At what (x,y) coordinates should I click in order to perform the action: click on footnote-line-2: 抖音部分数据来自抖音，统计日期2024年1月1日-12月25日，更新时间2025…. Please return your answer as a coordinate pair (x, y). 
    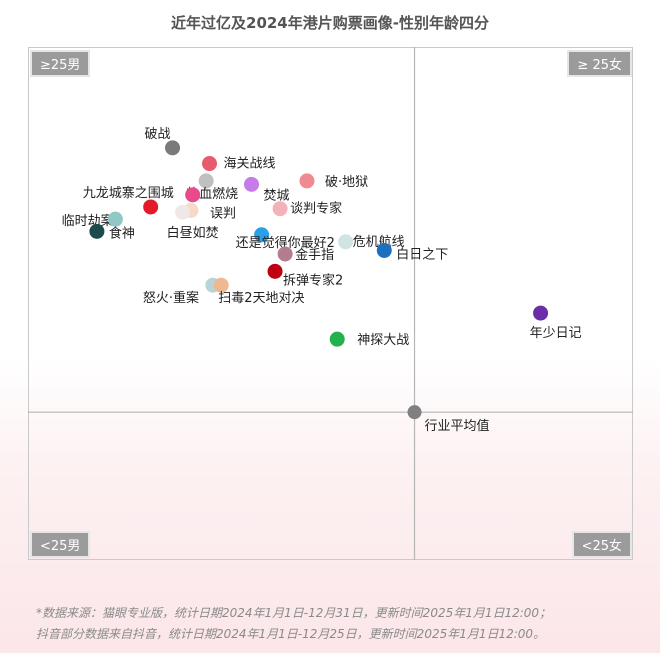
    Looking at the image, I should click on (291, 634).